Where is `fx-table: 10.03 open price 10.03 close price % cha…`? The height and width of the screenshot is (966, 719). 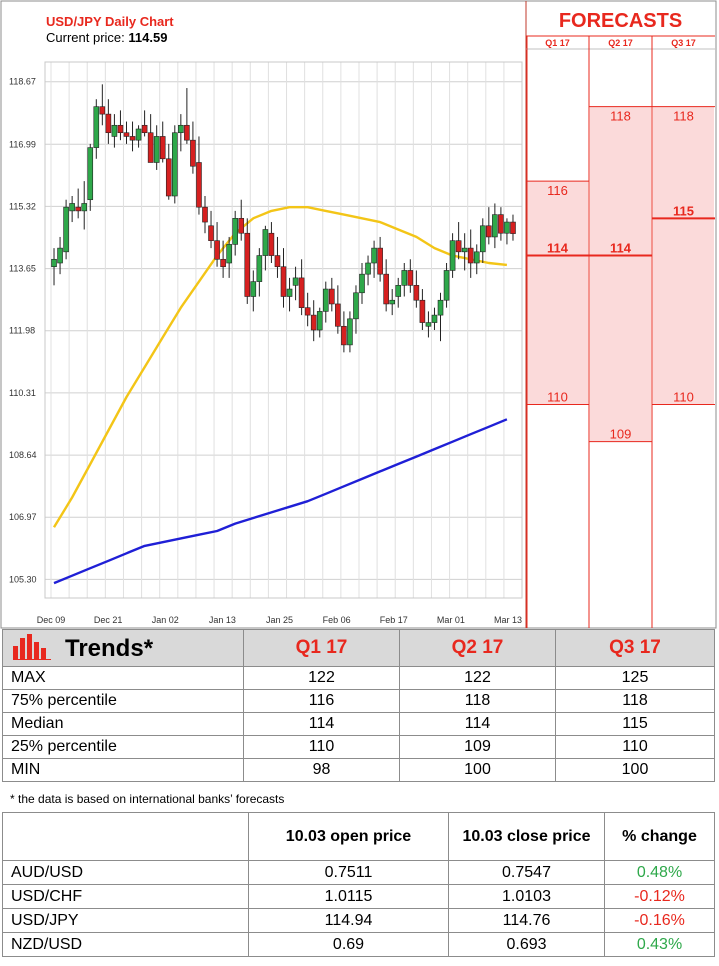 fx-table: 10.03 open price 10.03 close price % cha… is located at coordinates (358, 884).